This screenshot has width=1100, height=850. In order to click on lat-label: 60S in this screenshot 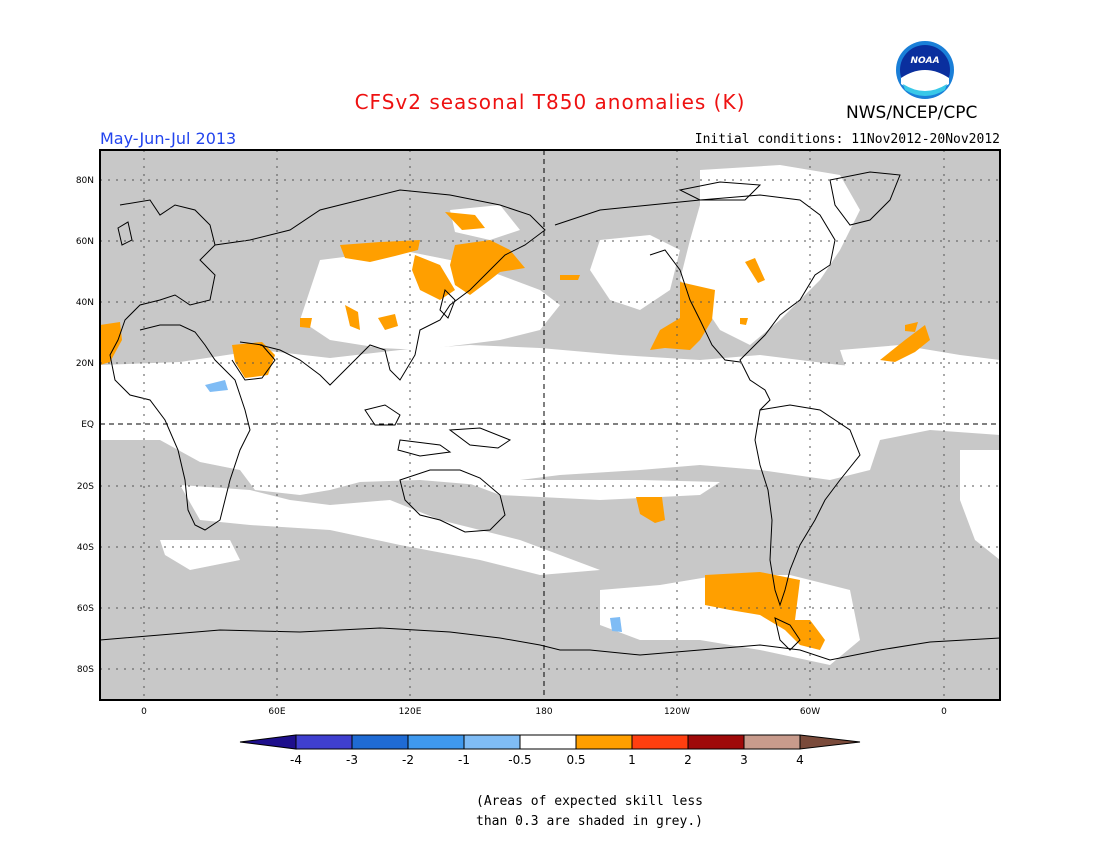, I will do `click(85, 609)`.